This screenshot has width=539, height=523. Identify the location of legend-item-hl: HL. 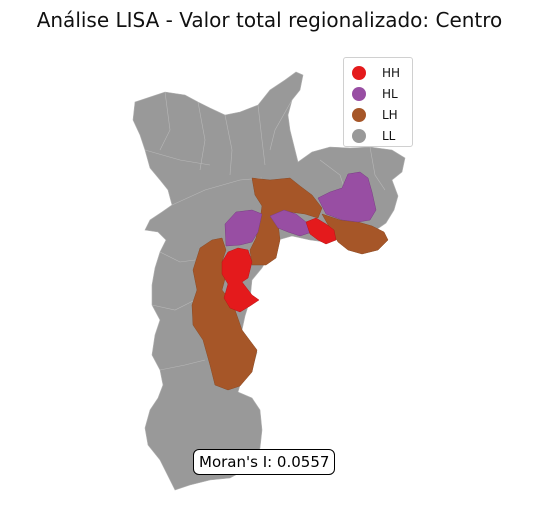
(382, 93).